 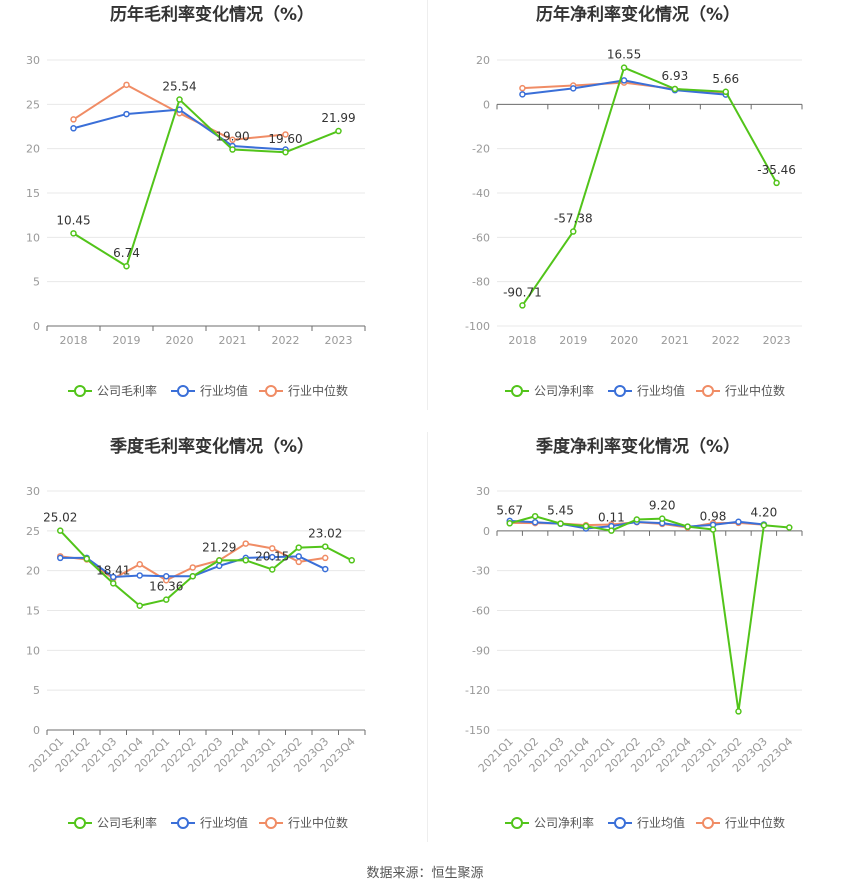 I want to click on vertical-divider-top, so click(x=427, y=205).